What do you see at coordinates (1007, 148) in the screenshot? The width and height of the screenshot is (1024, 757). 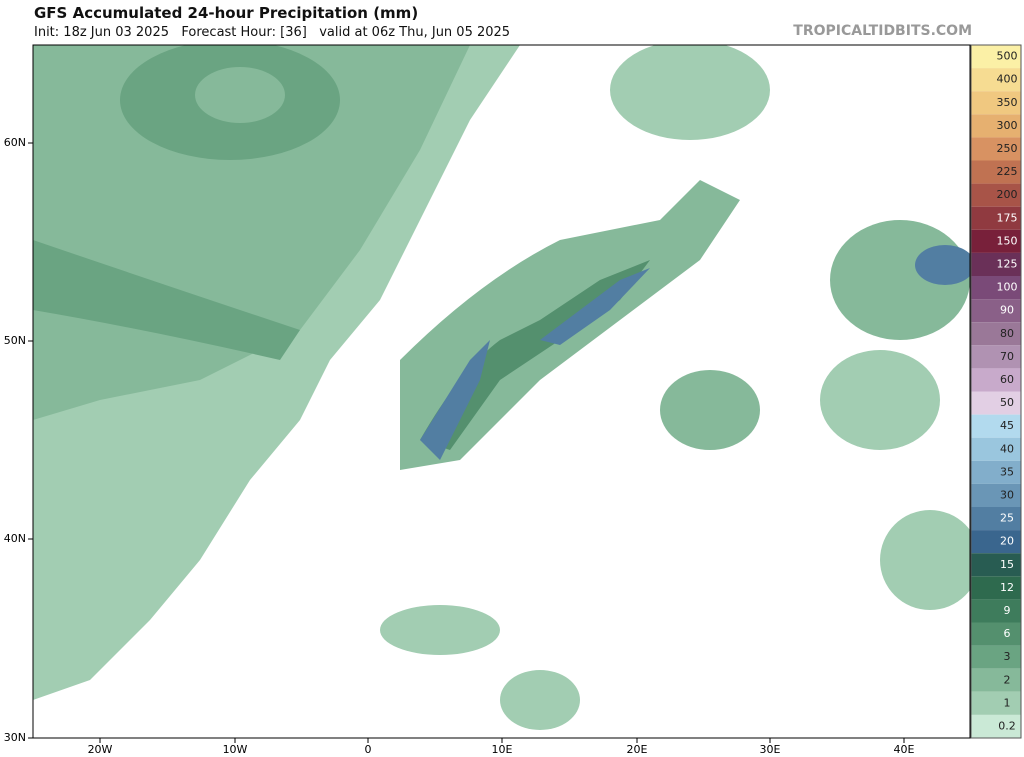 I see `colorbar-label: 250` at bounding box center [1007, 148].